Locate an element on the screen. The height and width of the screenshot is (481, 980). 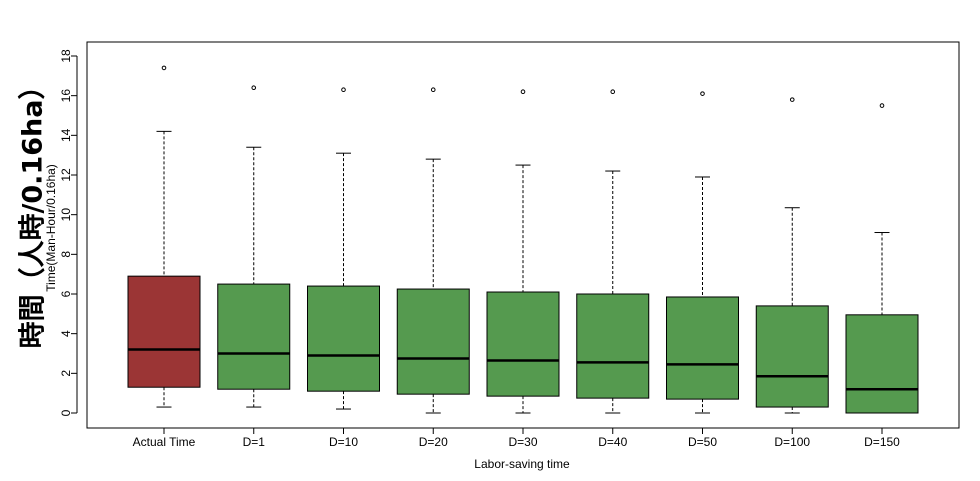
x-tick-label: D=30 is located at coordinates (522, 442).